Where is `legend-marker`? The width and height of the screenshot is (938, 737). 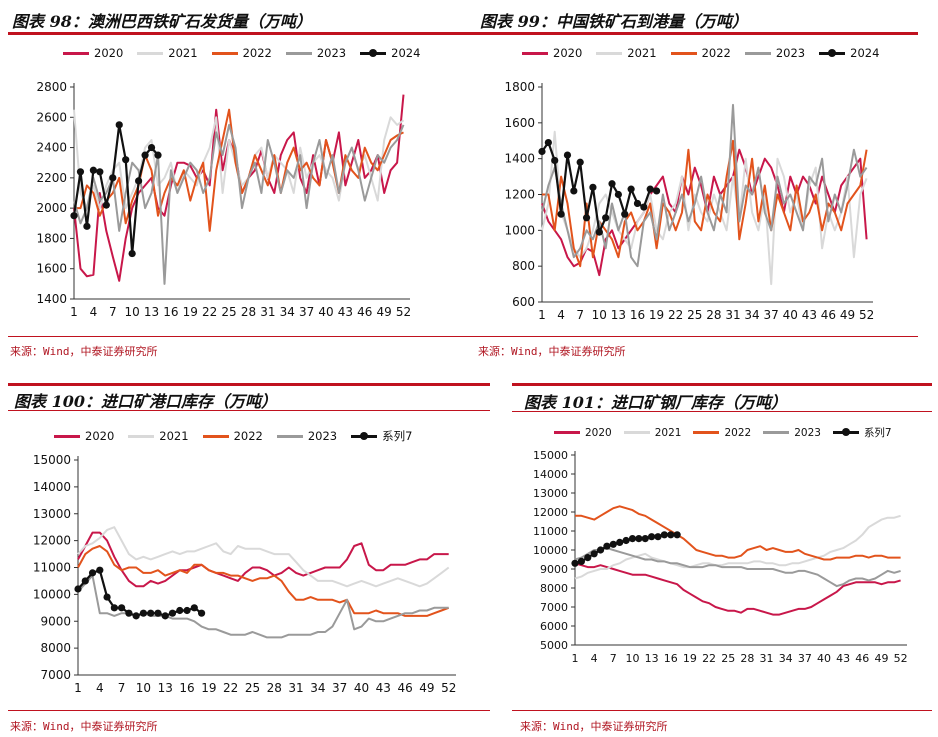 legend-marker is located at coordinates (832, 52).